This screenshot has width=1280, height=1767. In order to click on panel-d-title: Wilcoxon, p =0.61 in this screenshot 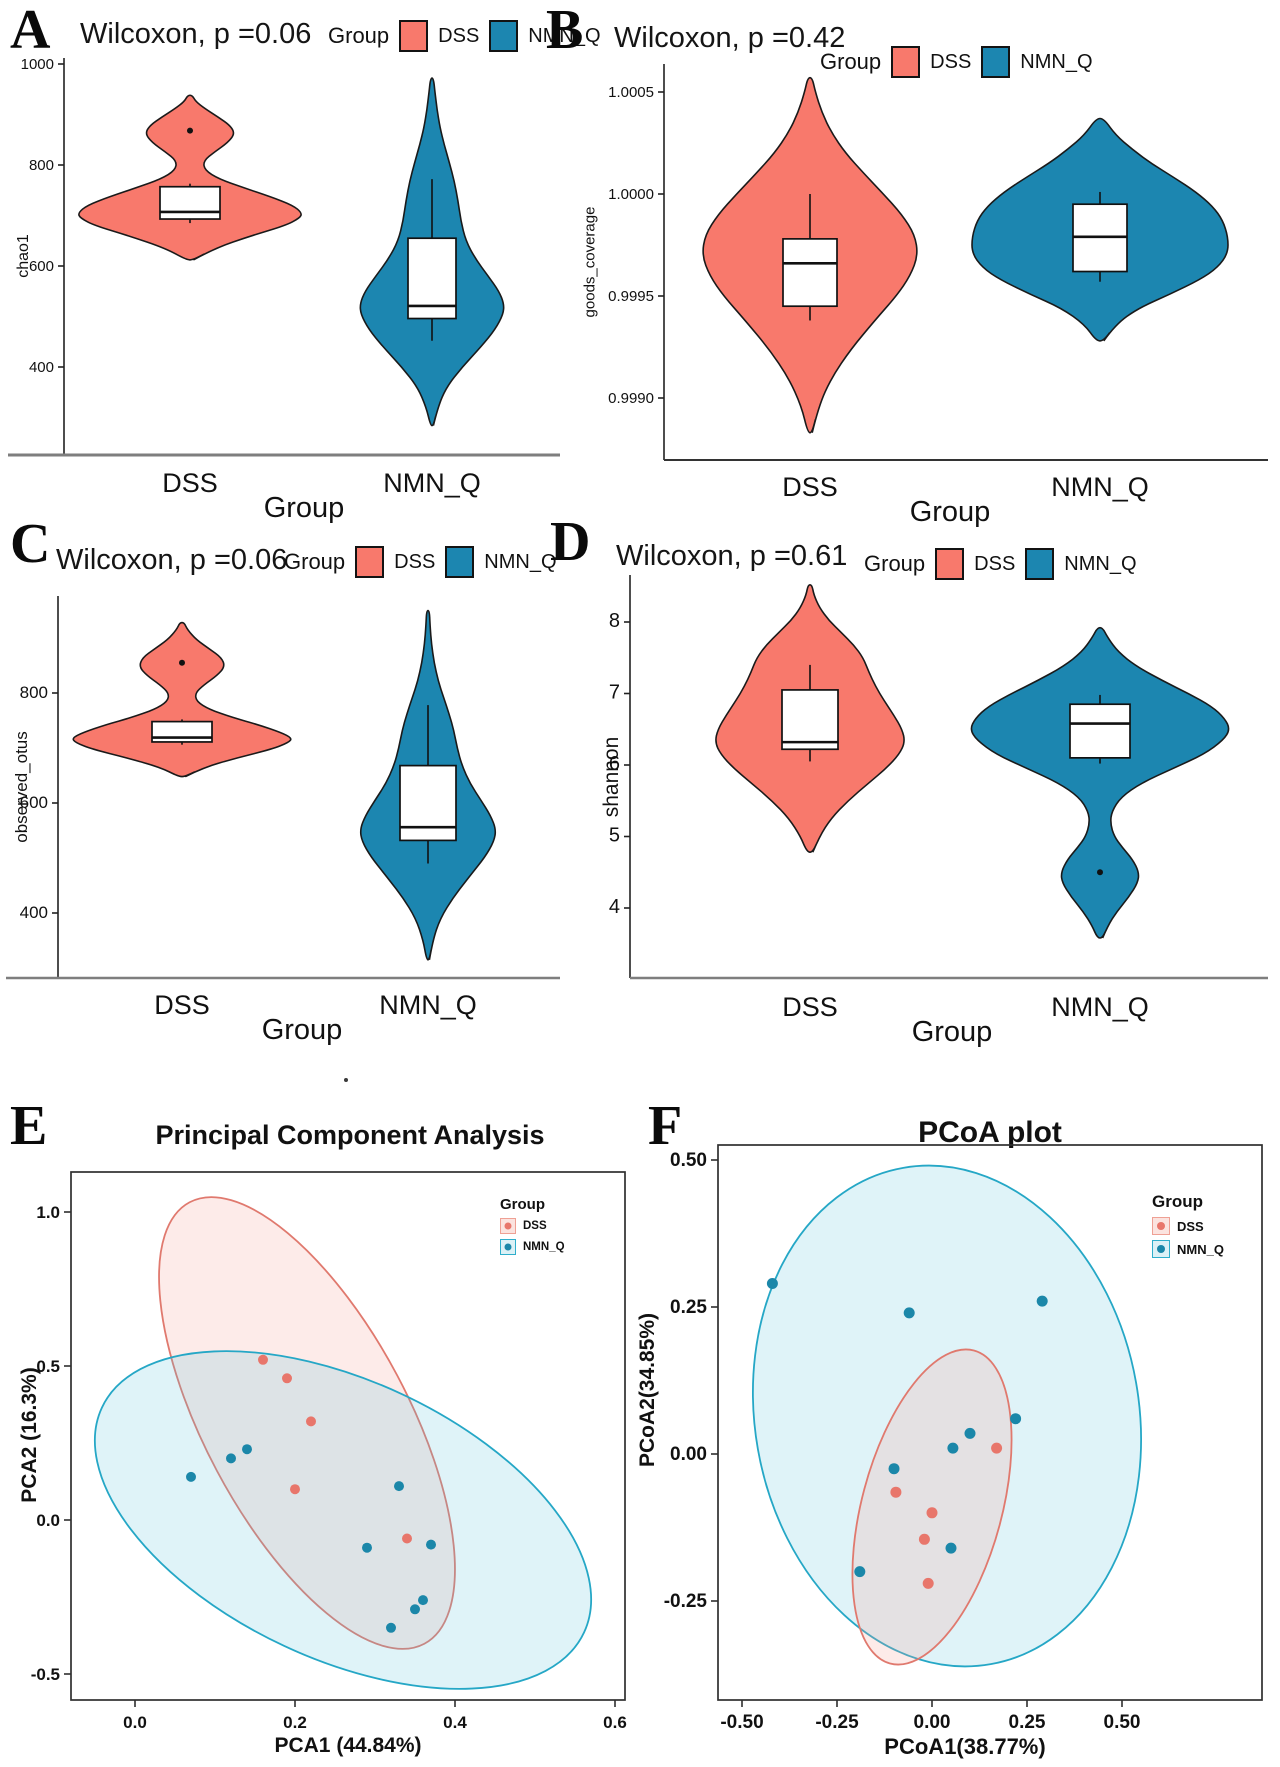, I will do `click(732, 556)`.